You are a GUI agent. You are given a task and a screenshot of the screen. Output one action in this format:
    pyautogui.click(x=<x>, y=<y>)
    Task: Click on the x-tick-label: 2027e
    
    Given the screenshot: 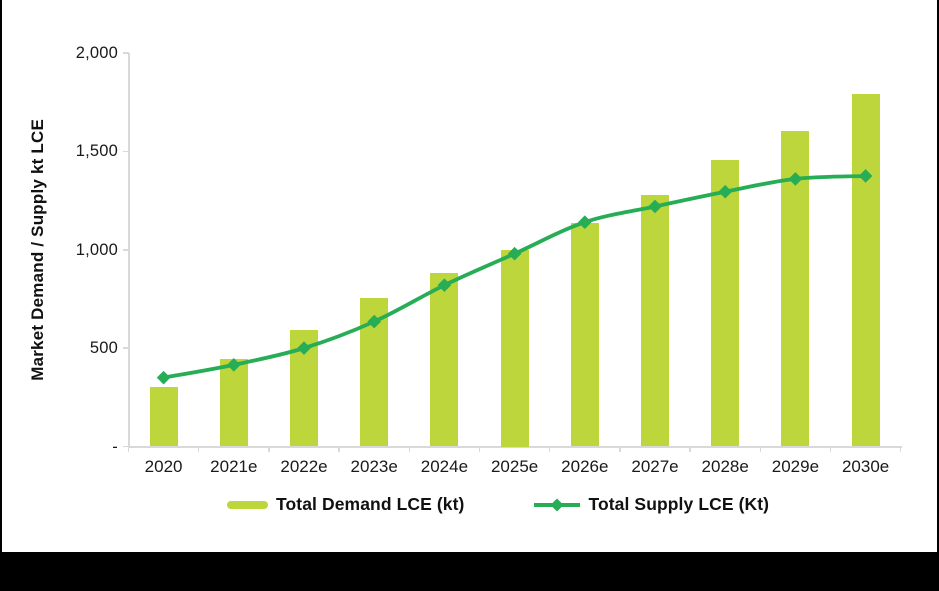 What is the action you would take?
    pyautogui.click(x=655, y=466)
    